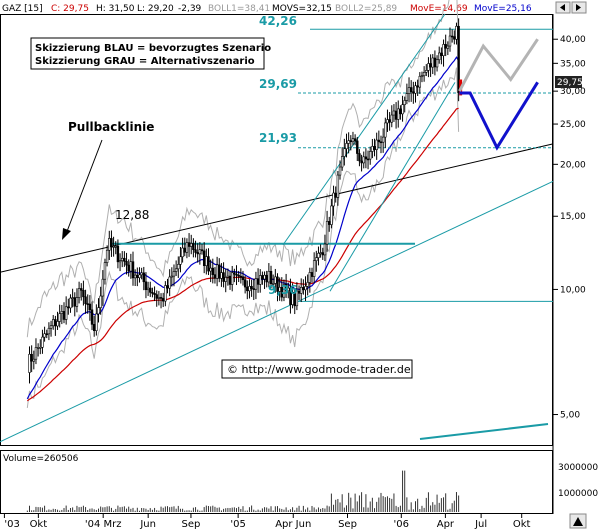 Image resolution: width=600 pixels, height=532 pixels. What do you see at coordinates (366, 9) in the screenshot?
I see `header-boll2: BOLL2=25,89` at bounding box center [366, 9].